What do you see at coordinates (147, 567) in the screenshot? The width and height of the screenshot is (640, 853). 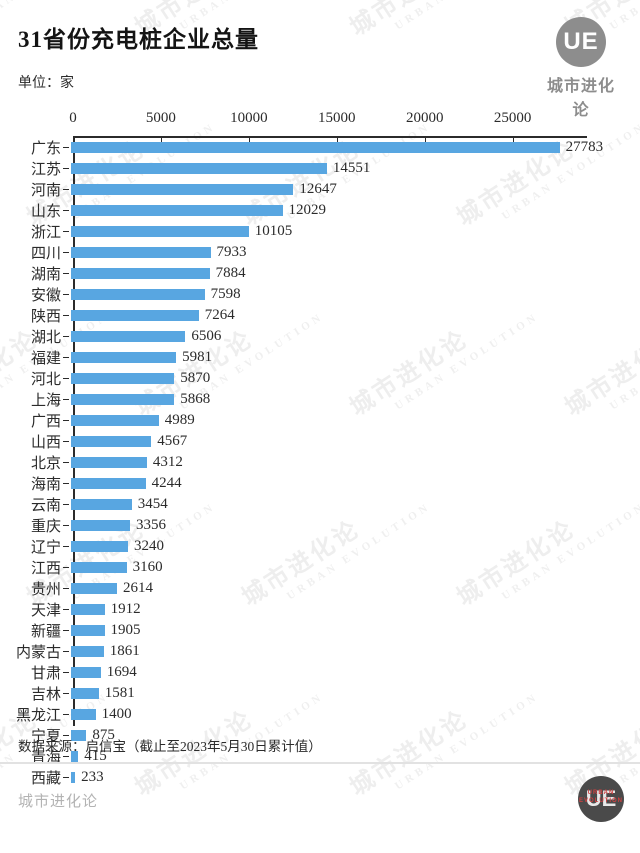 I see `value-label: 3160` at bounding box center [147, 567].